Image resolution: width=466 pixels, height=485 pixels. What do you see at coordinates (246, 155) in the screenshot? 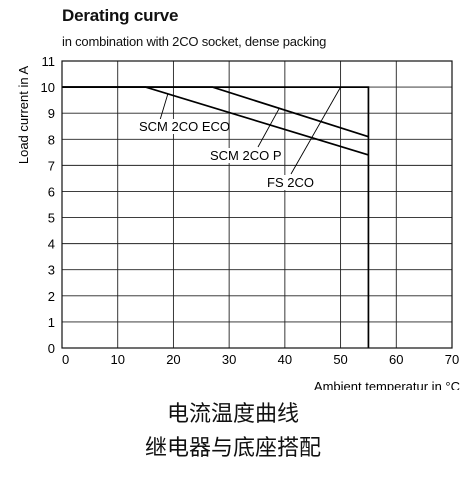
I see `annotation-label: SCM 2CO P` at bounding box center [246, 155].